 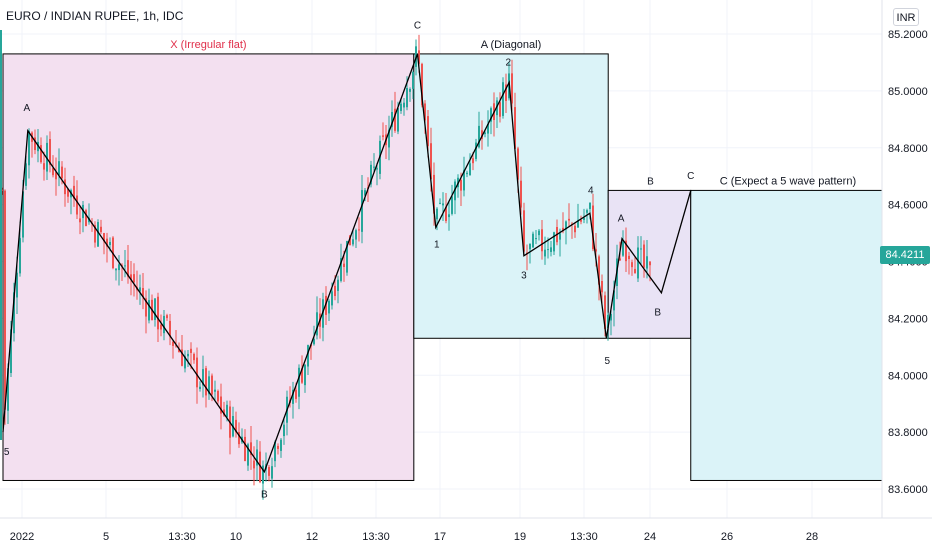 I want to click on wave-label: 3, so click(x=524, y=276).